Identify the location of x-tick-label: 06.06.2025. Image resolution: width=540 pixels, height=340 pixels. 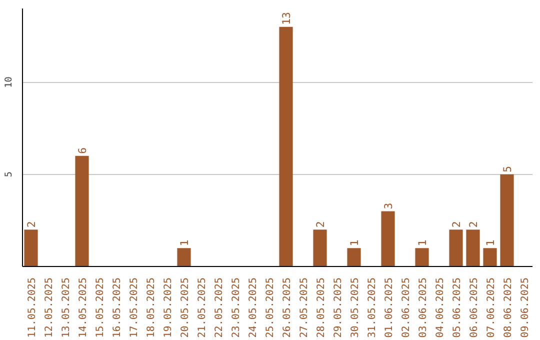
(474, 307).